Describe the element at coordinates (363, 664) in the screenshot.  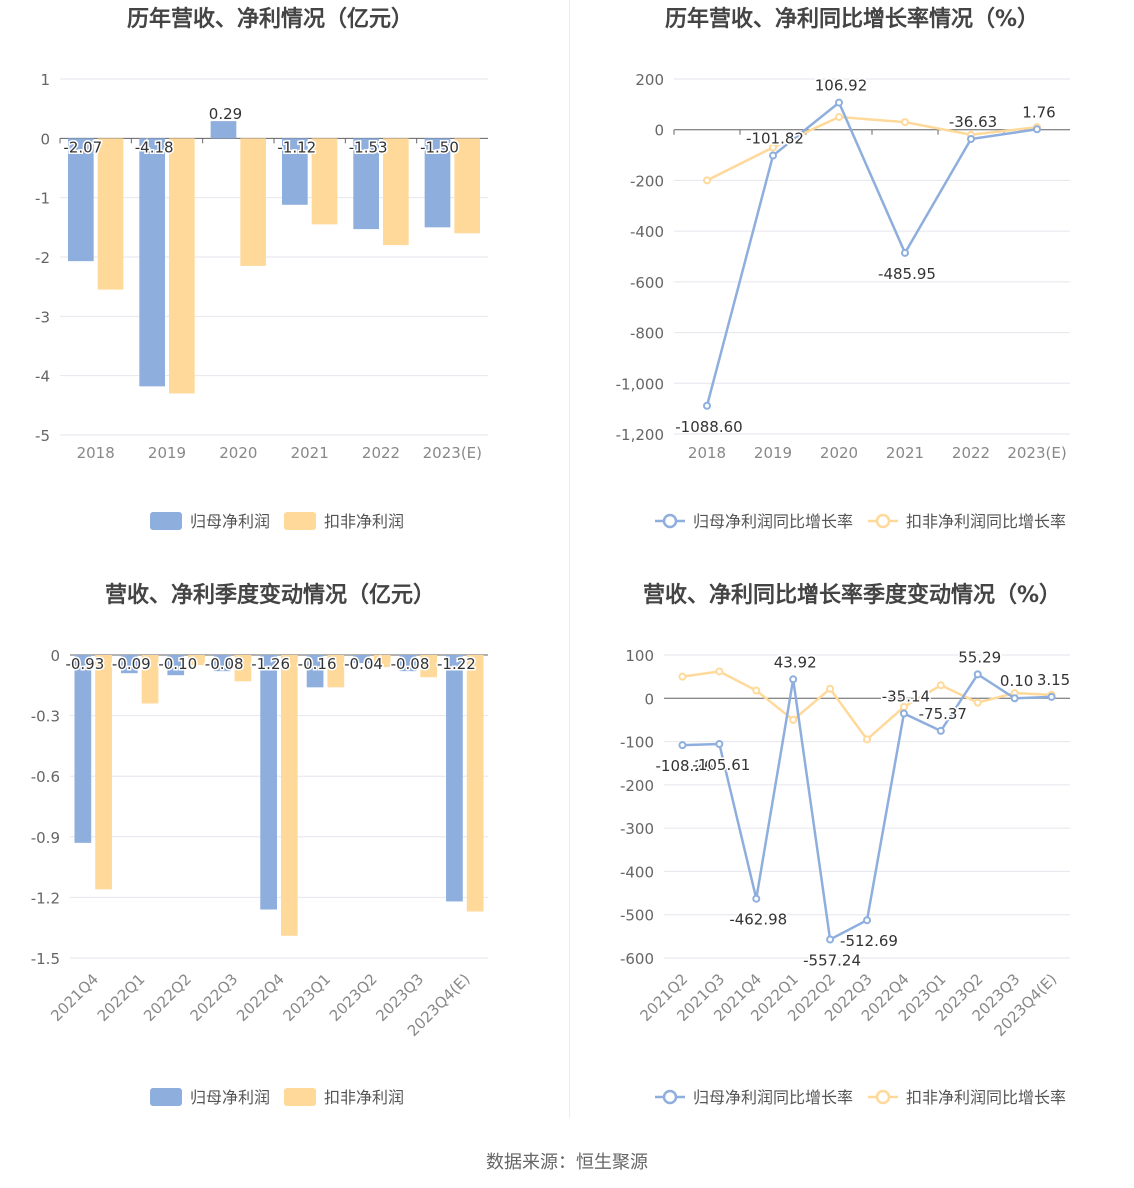
I see `data-label: -0.04` at that location.